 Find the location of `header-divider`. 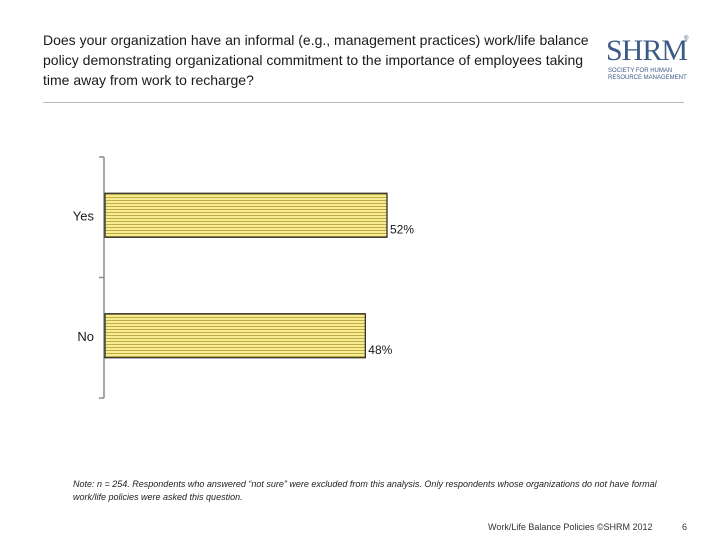

header-divider is located at coordinates (363, 102).